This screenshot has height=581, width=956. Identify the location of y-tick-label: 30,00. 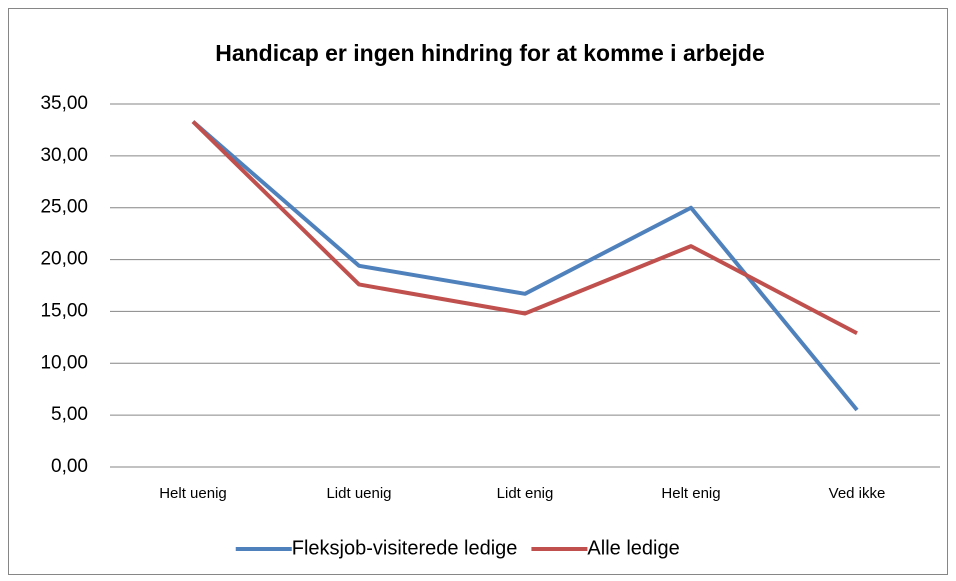
(64, 155).